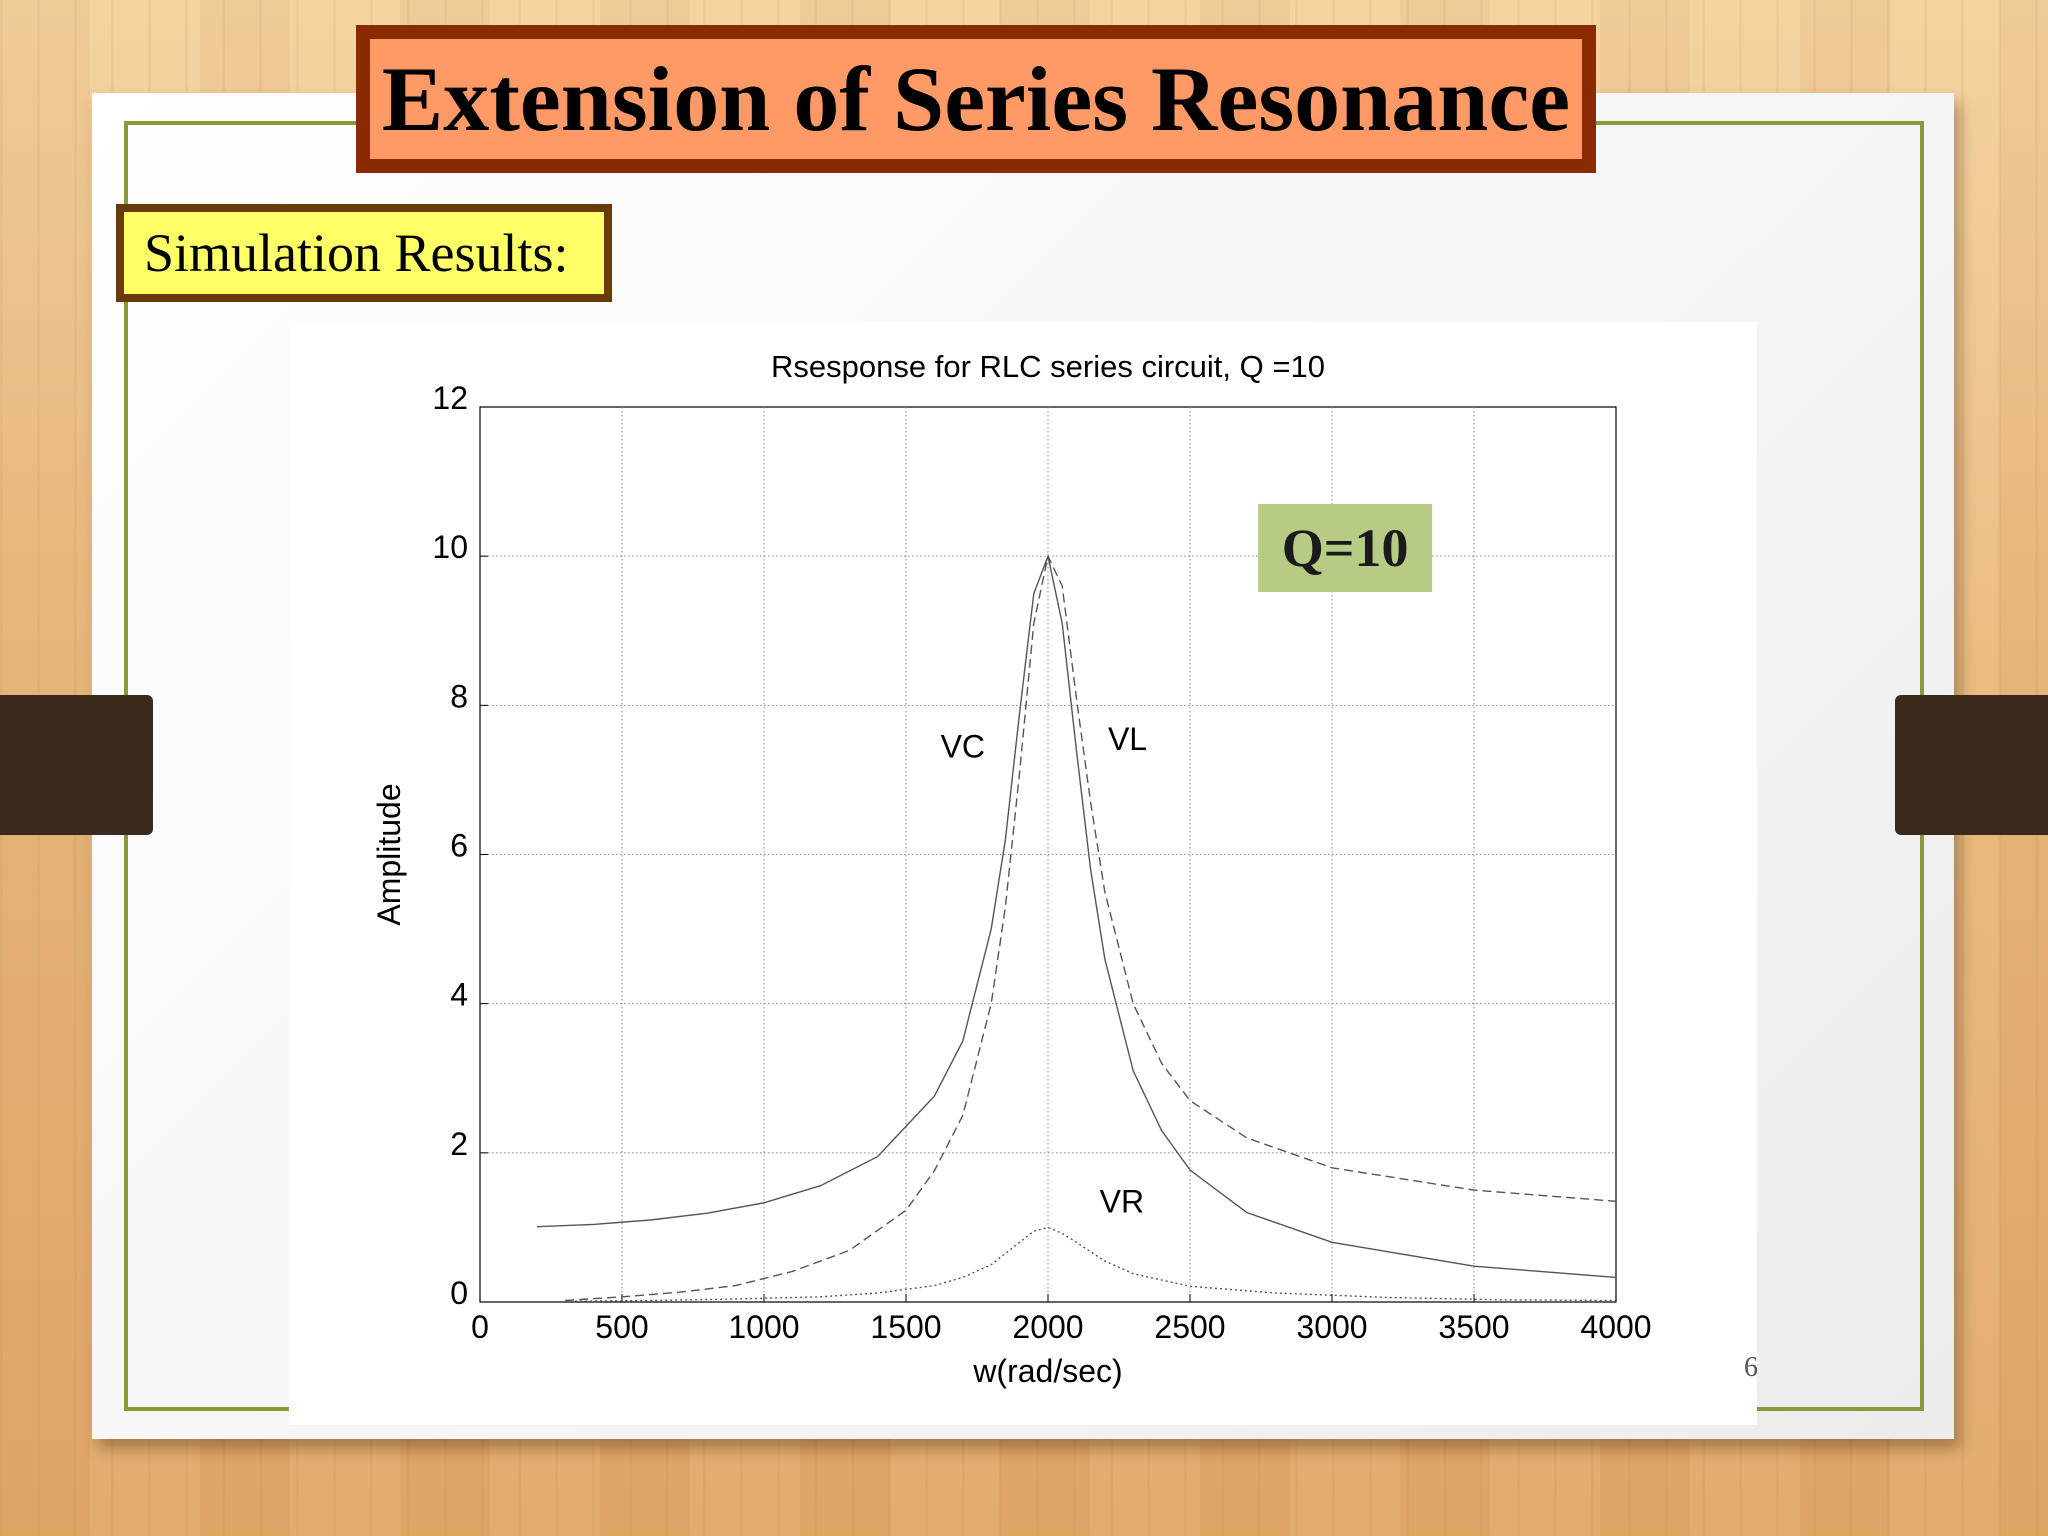 Image resolution: width=2048 pixels, height=1536 pixels. Describe the element at coordinates (1971, 765) in the screenshot. I see `right-binder-clip` at that location.